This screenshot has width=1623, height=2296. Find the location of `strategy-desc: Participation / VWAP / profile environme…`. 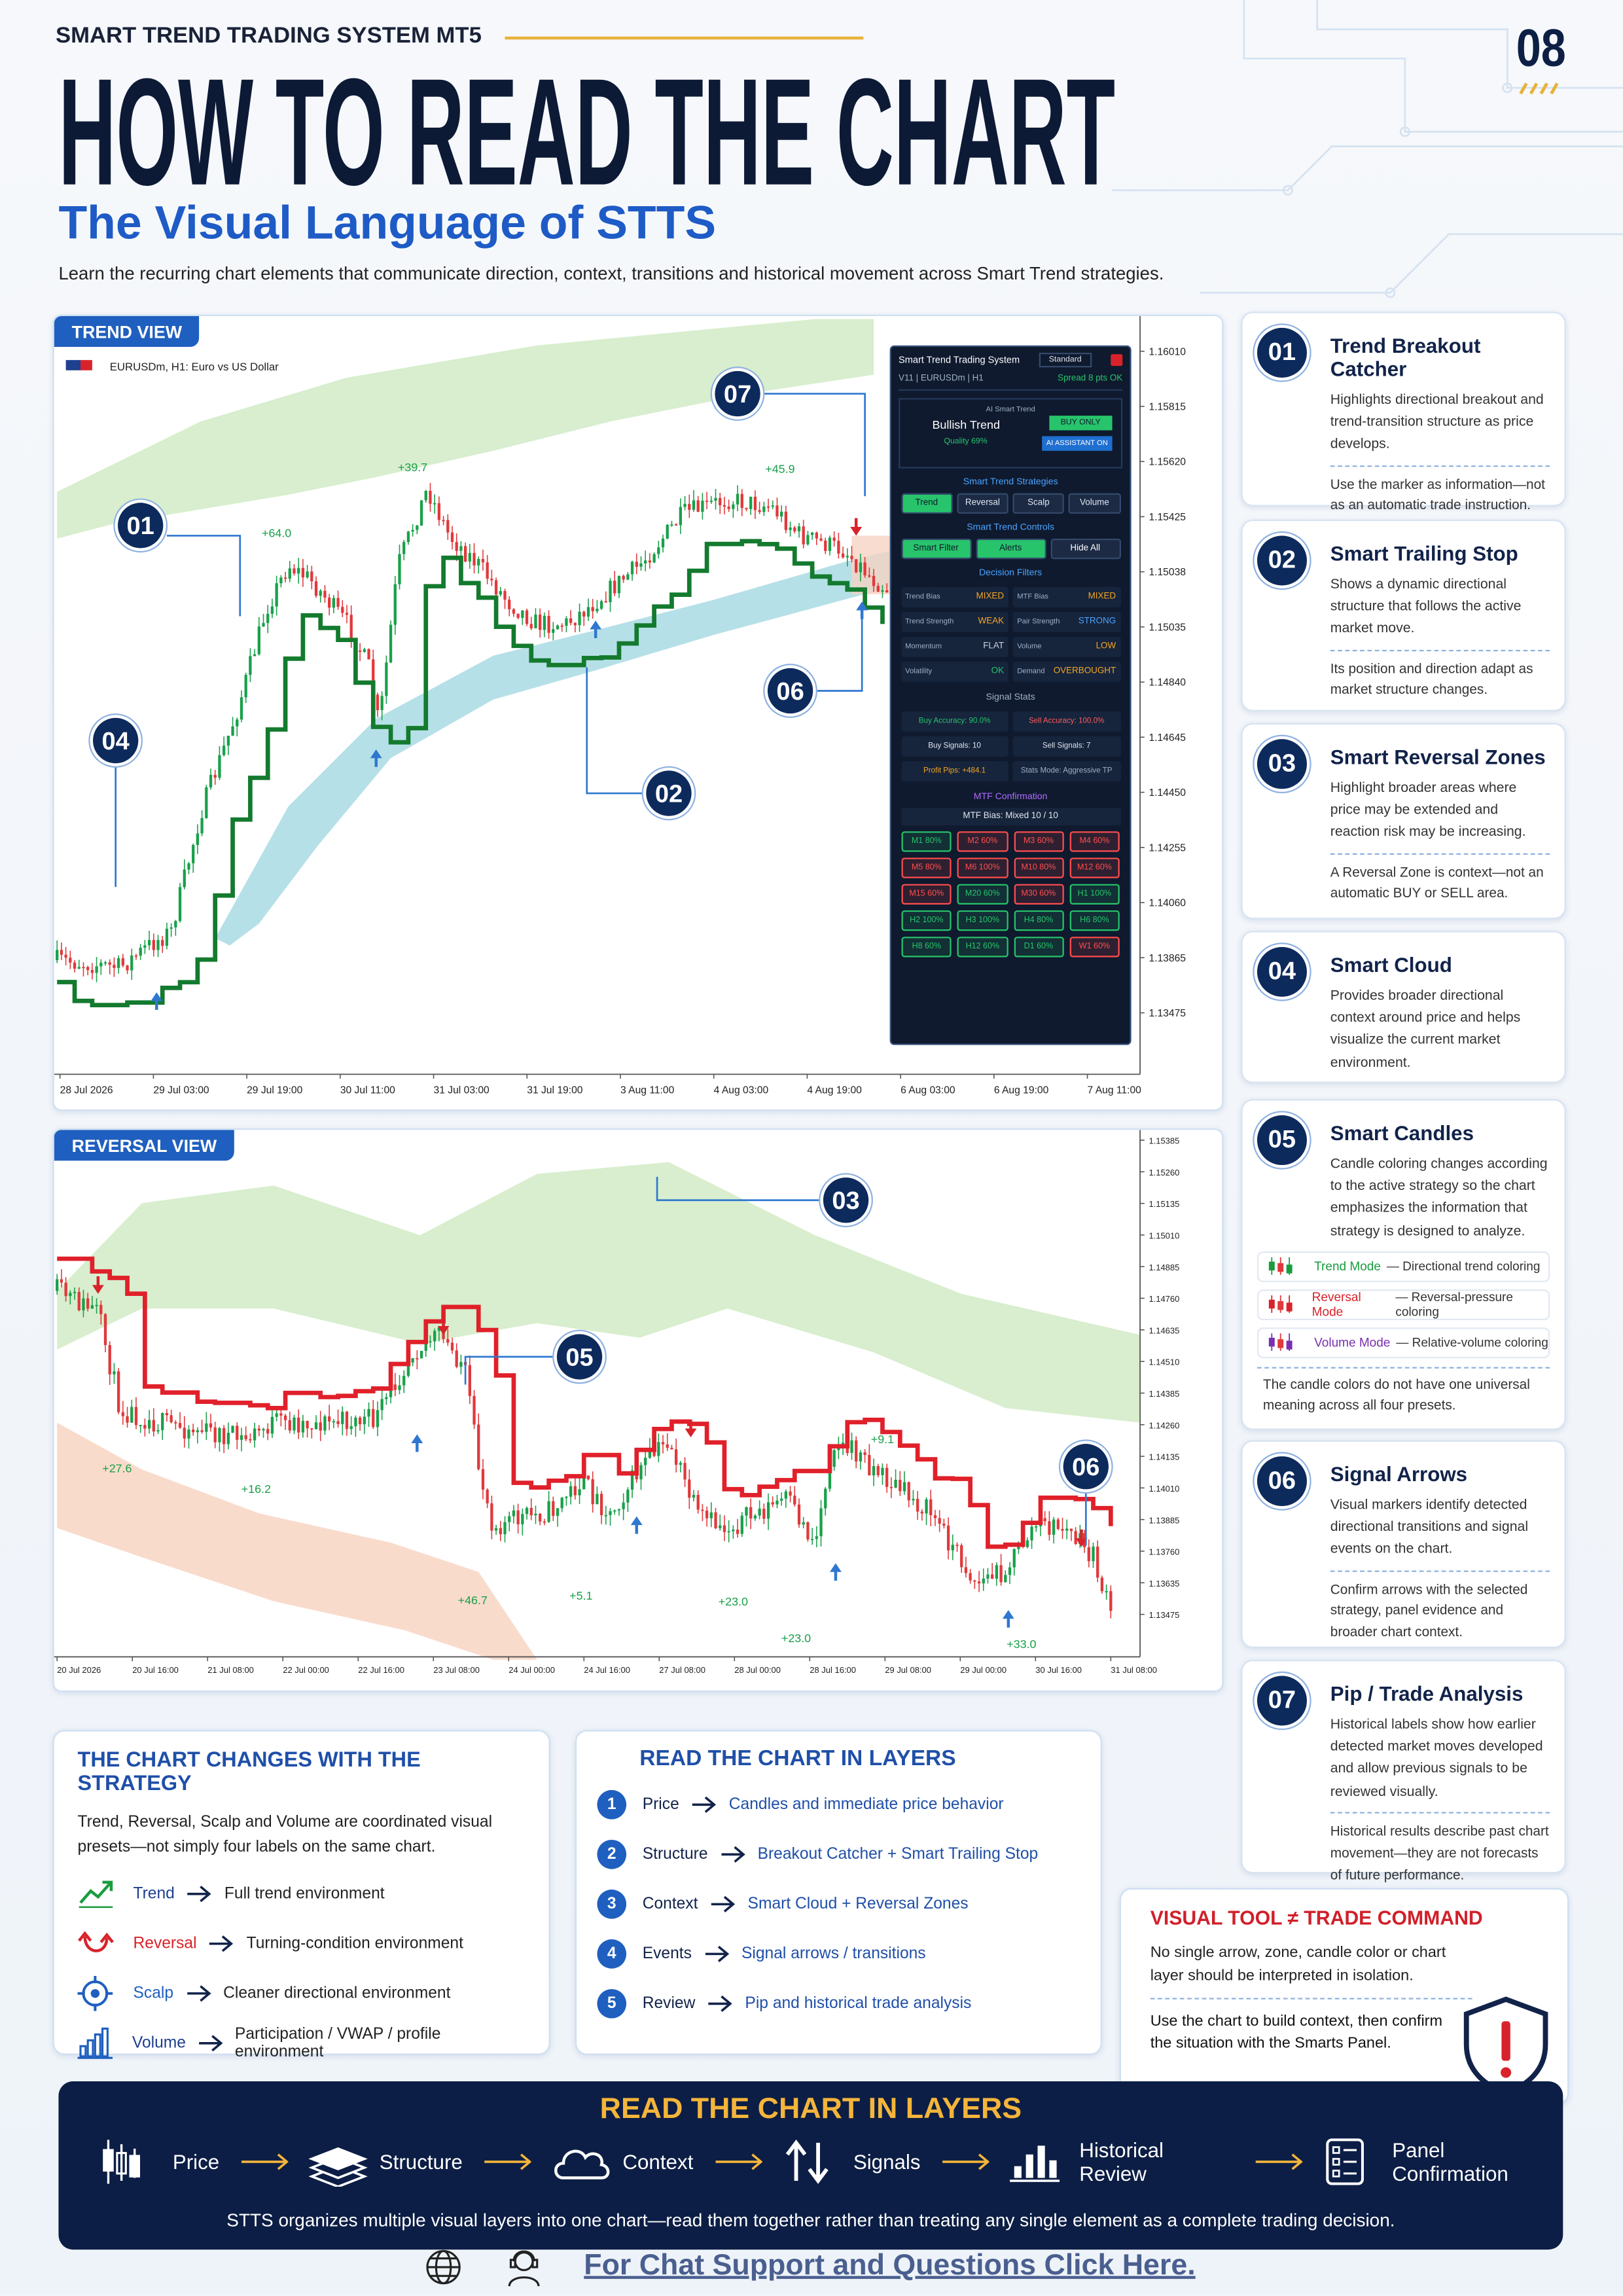

strategy-desc: Participation / VWAP / profile environme… is located at coordinates (337, 2043).